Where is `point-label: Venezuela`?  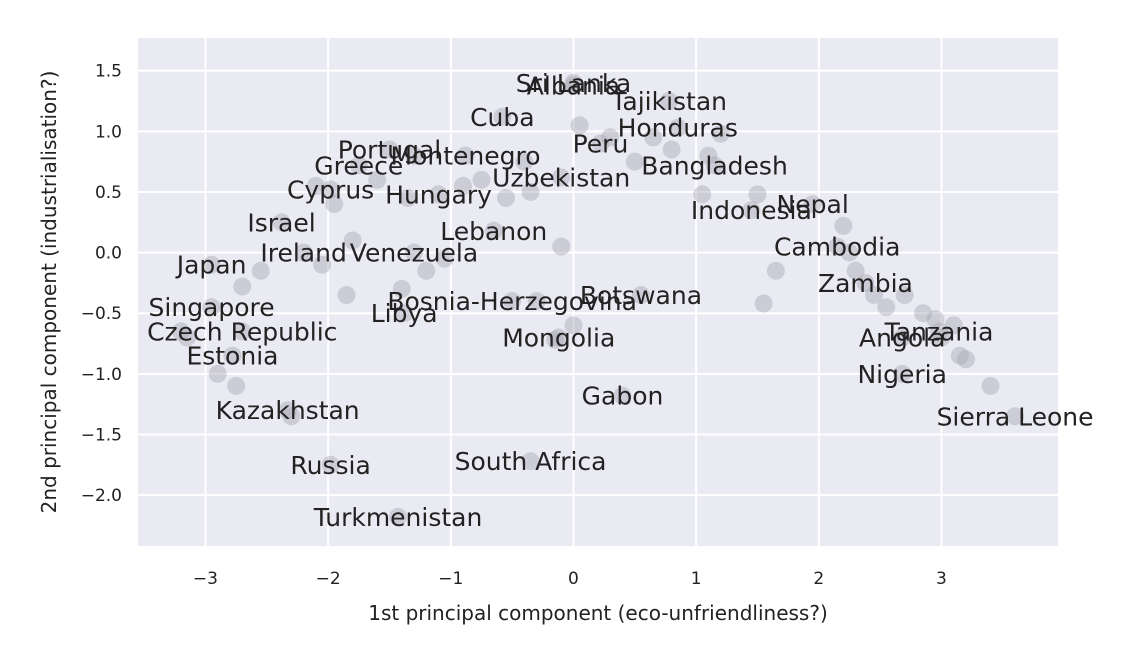 point-label: Venezuela is located at coordinates (414, 253).